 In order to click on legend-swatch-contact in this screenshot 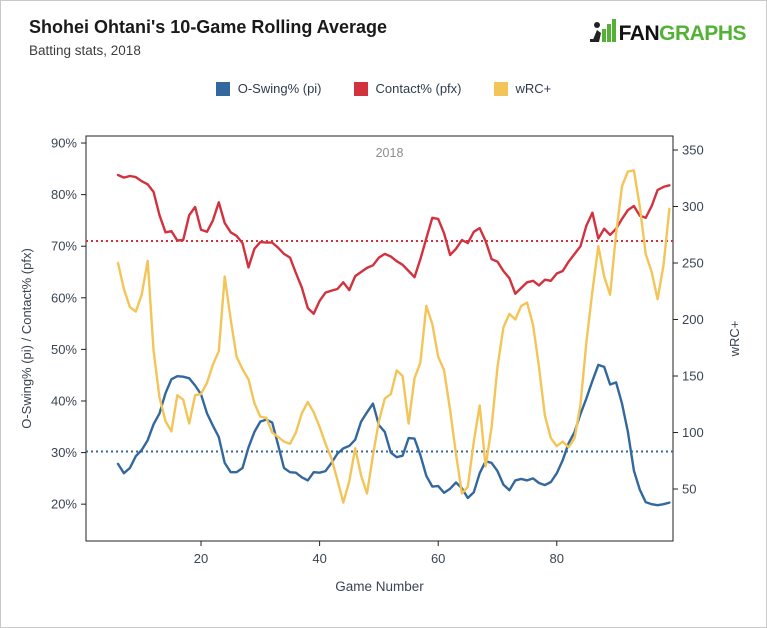, I will do `click(360, 88)`.